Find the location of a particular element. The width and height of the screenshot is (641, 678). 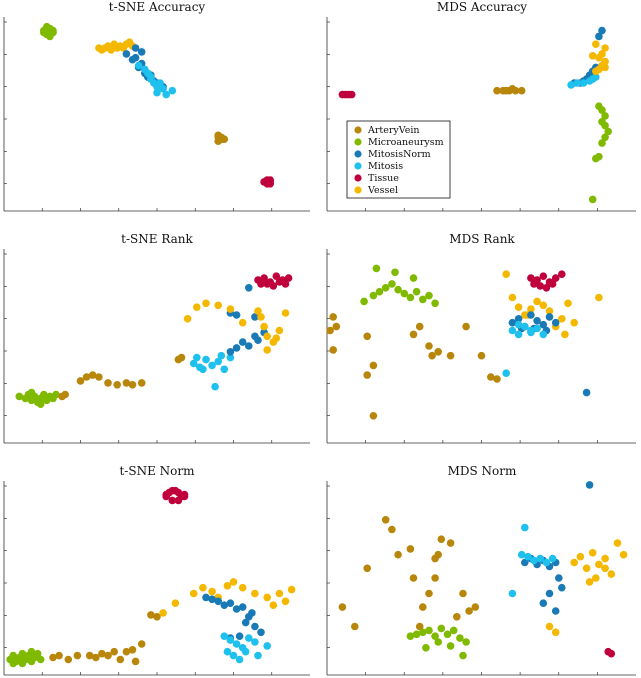

points-tsne-norm is located at coordinates (151, 577).